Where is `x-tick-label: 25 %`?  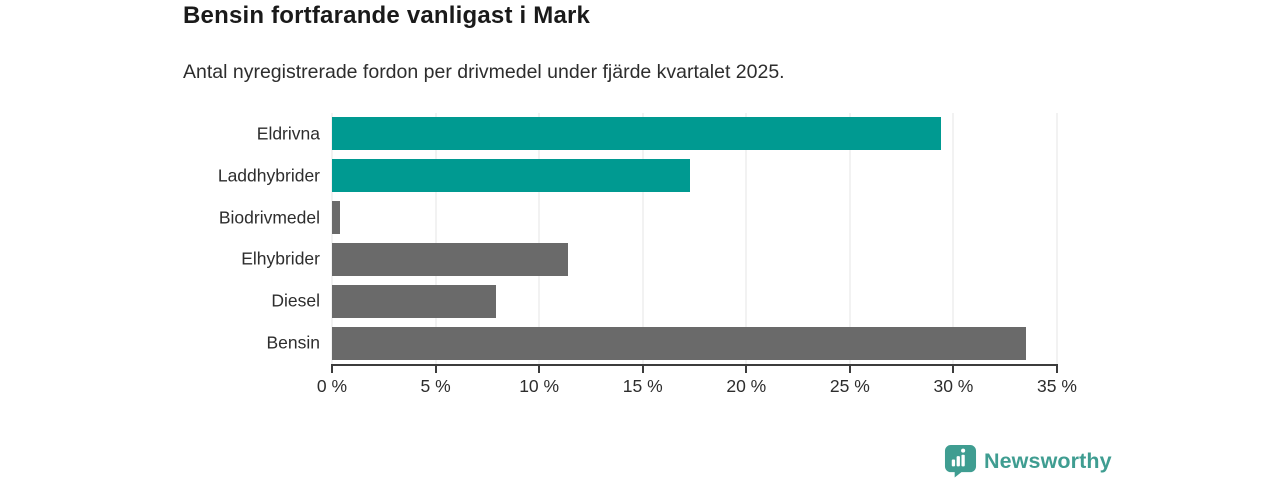 x-tick-label: 25 % is located at coordinates (849, 386).